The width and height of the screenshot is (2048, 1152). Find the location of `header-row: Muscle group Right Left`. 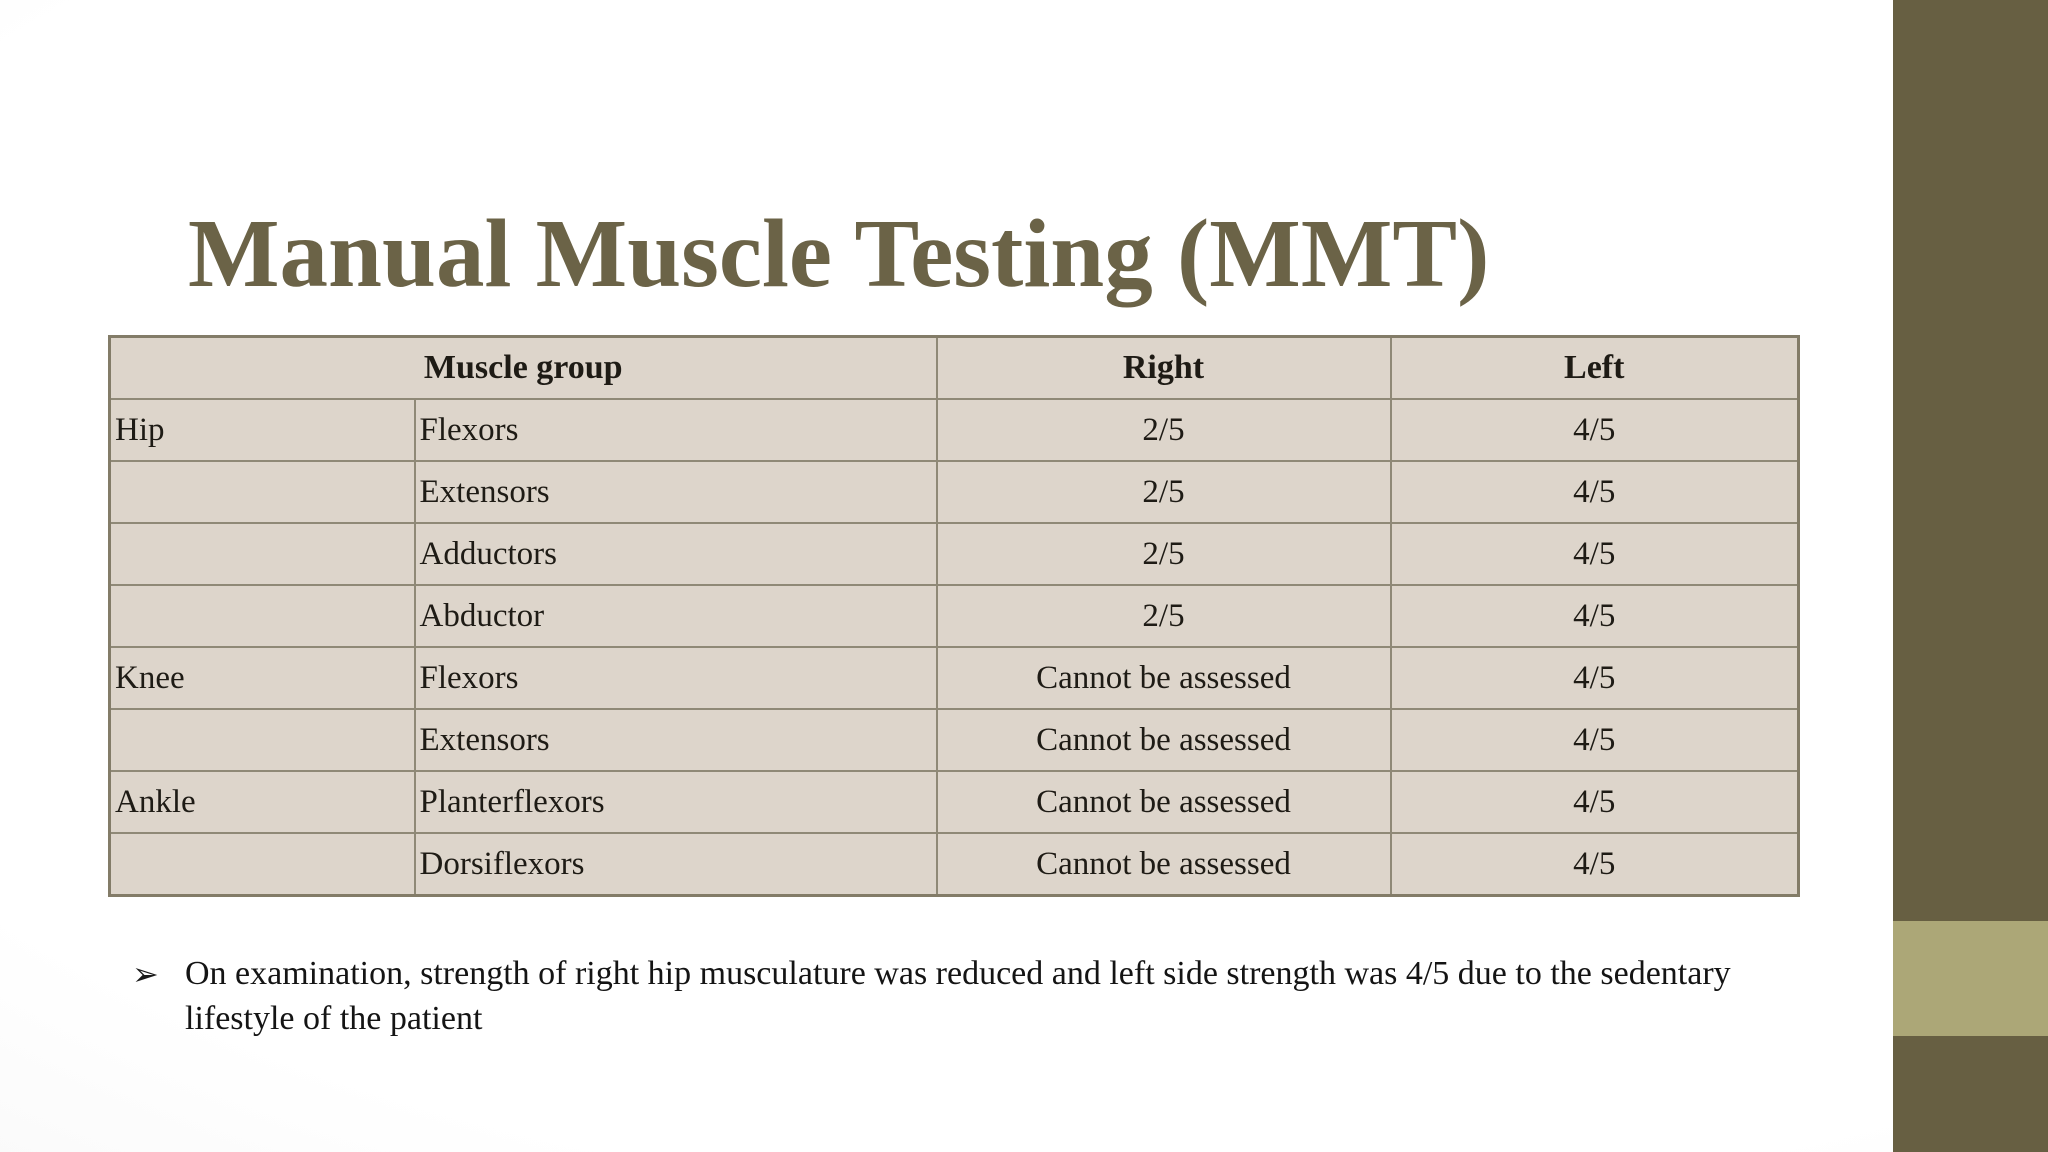

header-row: Muscle group Right Left is located at coordinates (954, 367).